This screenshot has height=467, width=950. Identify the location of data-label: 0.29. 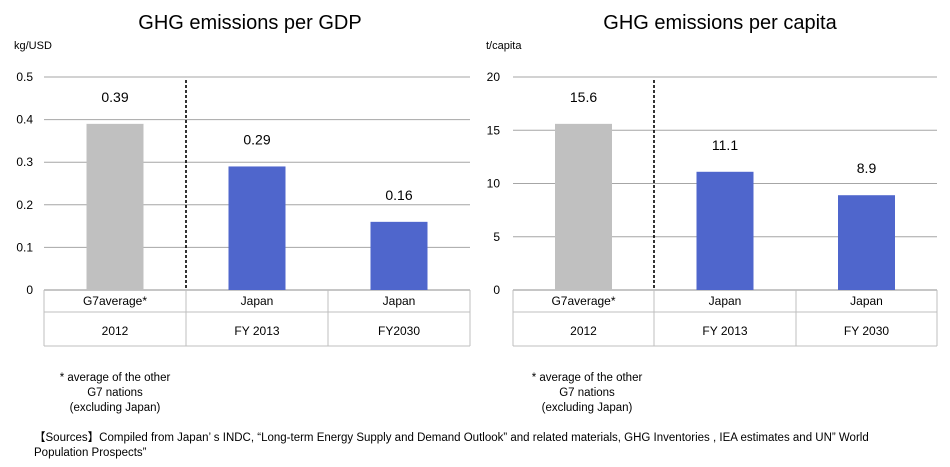
(256, 139).